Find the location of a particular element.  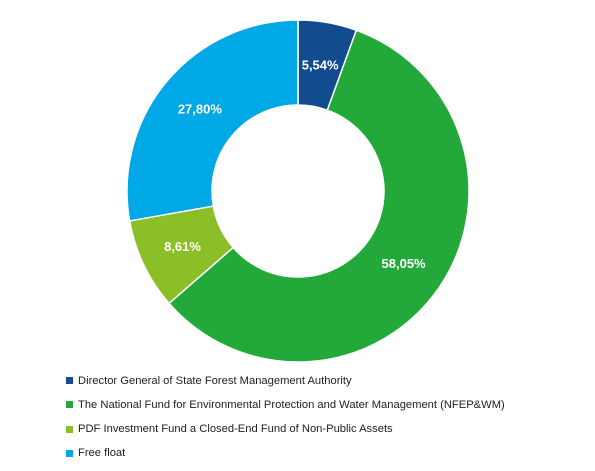

slice-data-label-3: 27,80% is located at coordinates (200, 108).